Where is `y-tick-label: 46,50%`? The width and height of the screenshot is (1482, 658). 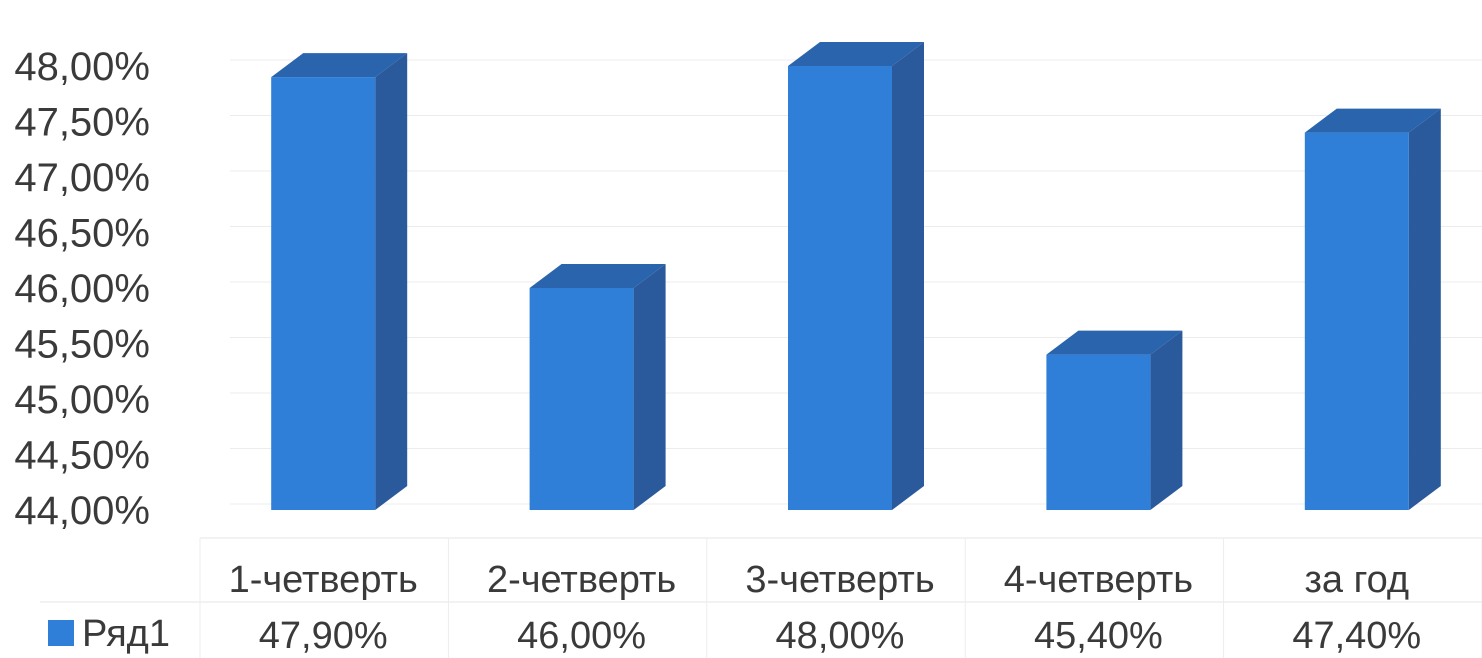 y-tick-label: 46,50% is located at coordinates (82, 234).